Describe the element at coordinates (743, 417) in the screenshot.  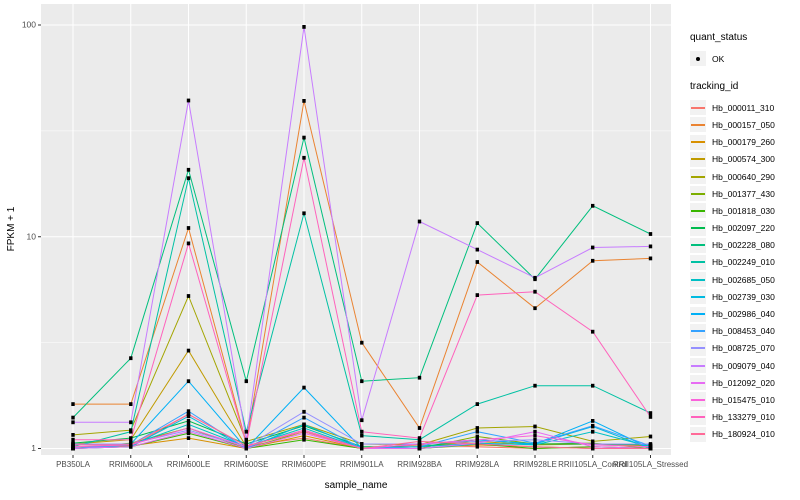
I see `legend-item-label: Hb_133279_010` at that location.